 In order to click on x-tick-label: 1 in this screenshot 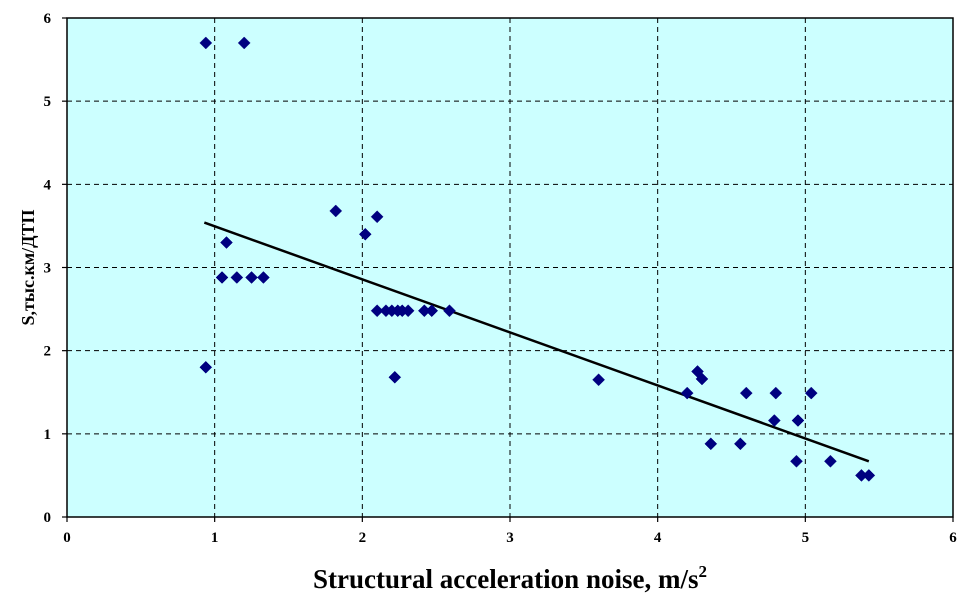, I will do `click(215, 538)`.